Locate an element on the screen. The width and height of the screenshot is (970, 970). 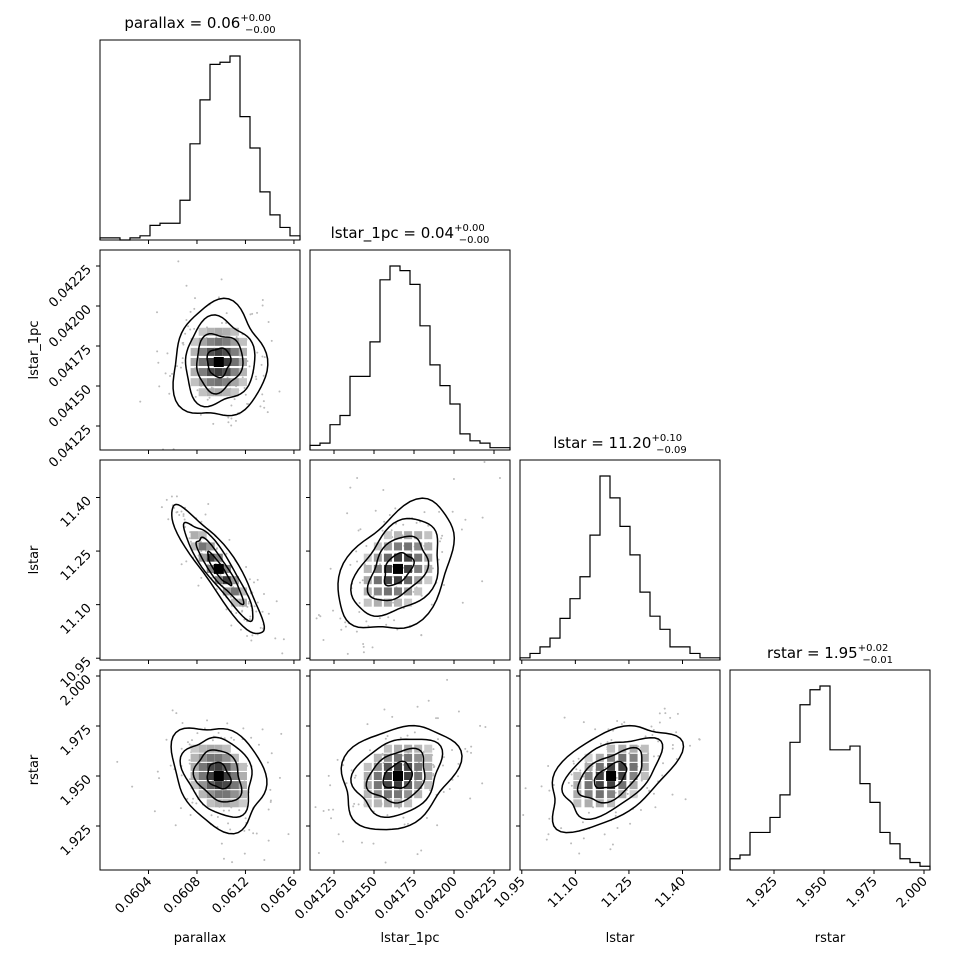
x-tick-label: 0.04175 is located at coordinates (396, 898).